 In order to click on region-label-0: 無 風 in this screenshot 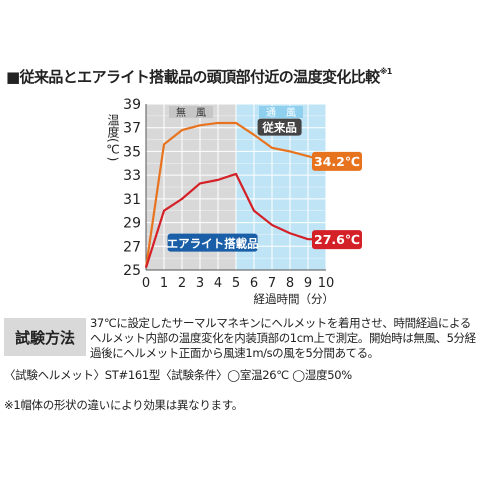, I will do `click(191, 112)`.